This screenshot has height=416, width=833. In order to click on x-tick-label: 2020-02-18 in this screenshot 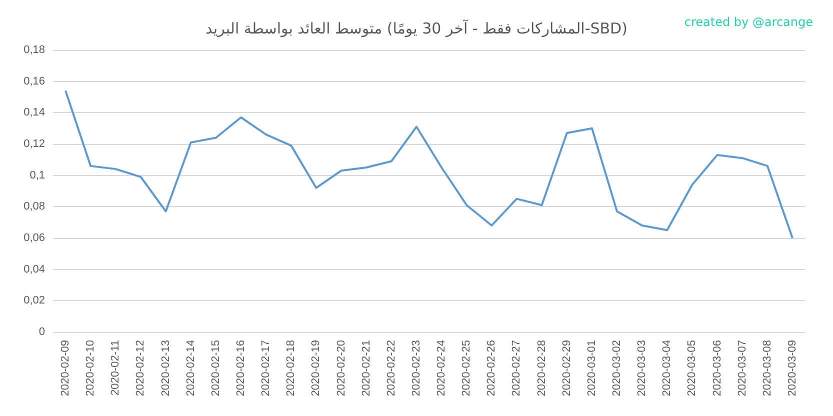, I will do `click(291, 368)`.